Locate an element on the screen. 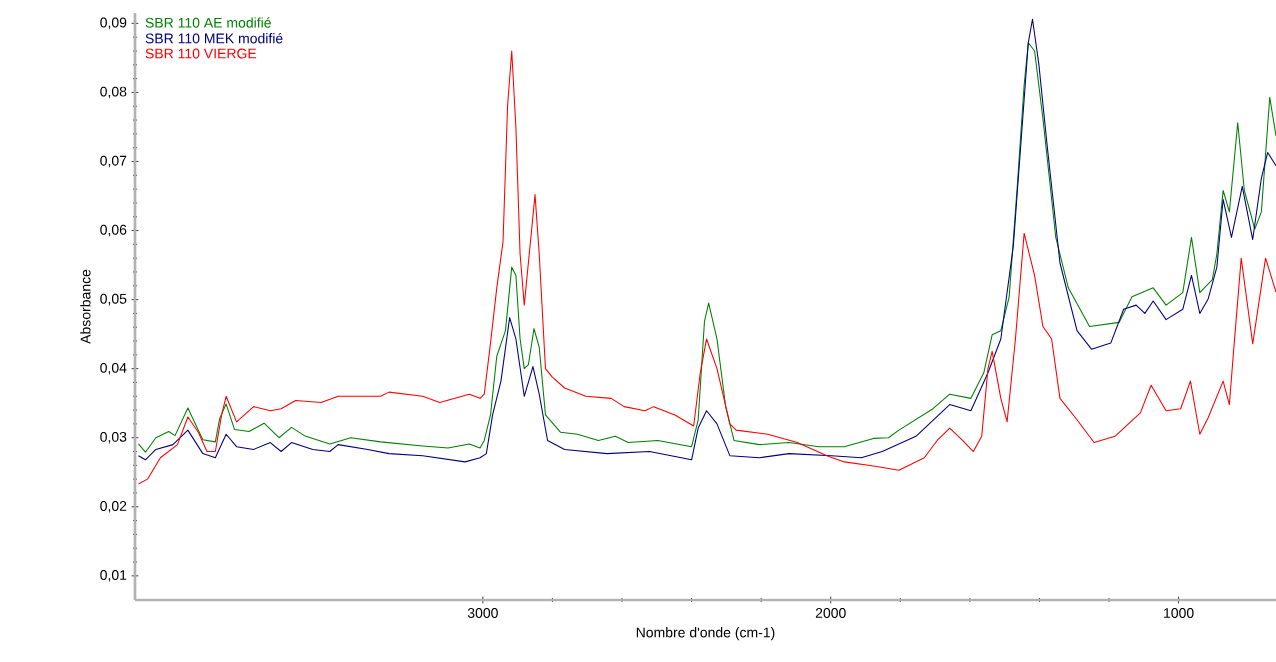  x-tick-label: 1000 is located at coordinates (1179, 613).